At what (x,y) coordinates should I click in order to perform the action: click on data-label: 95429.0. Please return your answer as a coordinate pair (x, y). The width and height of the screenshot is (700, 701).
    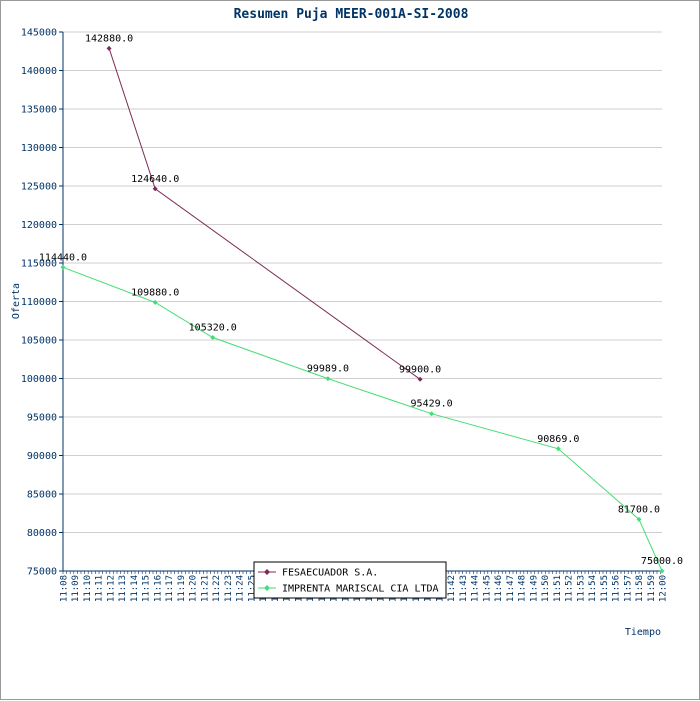
    Looking at the image, I should click on (432, 404).